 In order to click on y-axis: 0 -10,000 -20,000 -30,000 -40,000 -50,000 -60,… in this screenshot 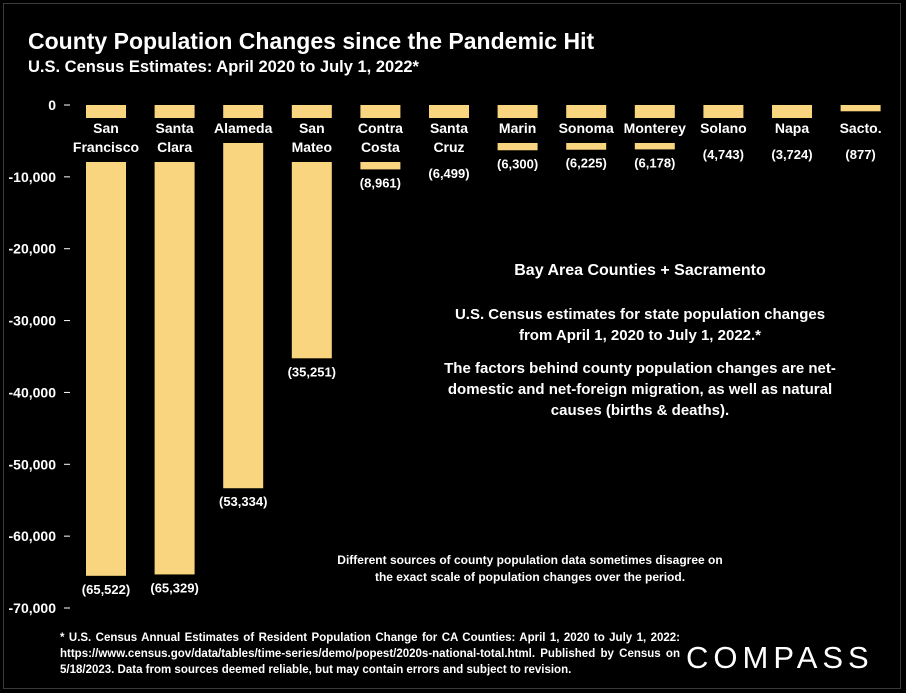, I will do `click(39, 356)`.